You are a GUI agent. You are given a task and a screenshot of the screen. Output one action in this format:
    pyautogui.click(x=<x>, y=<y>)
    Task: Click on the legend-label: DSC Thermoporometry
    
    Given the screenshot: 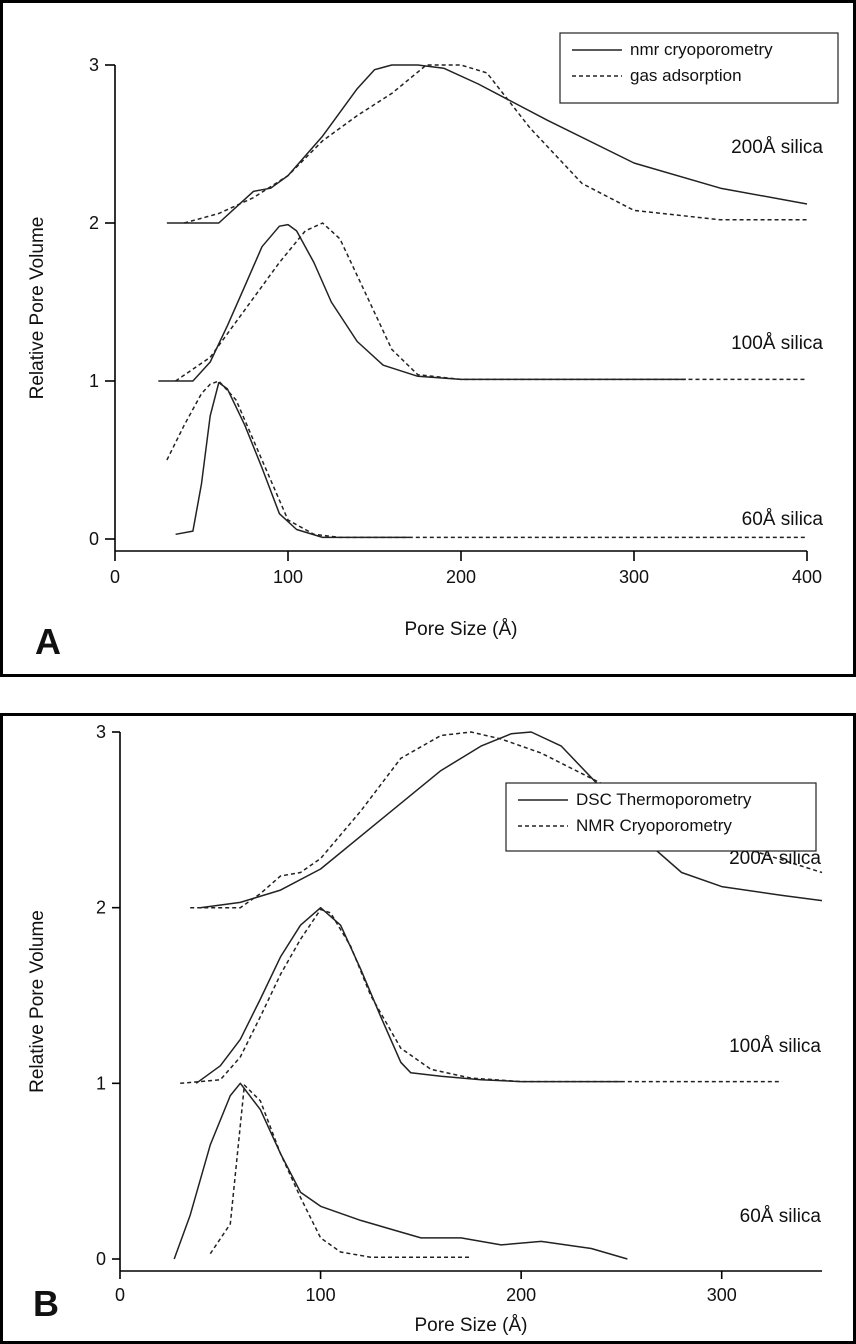 What is the action you would take?
    pyautogui.click(x=664, y=799)
    